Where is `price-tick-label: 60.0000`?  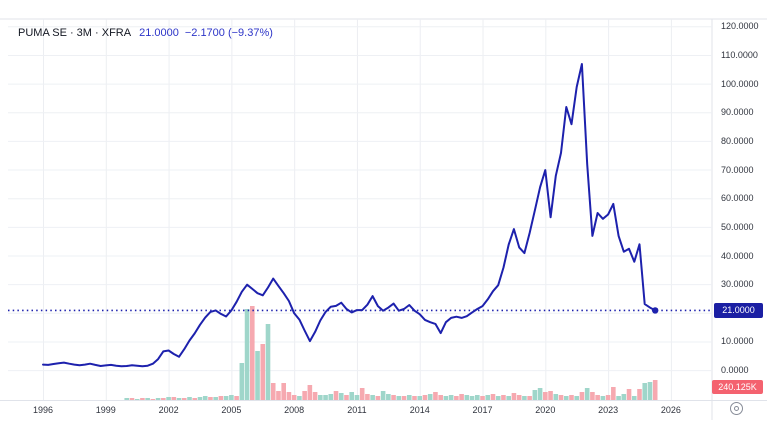 price-tick-label: 60.0000 is located at coordinates (737, 198).